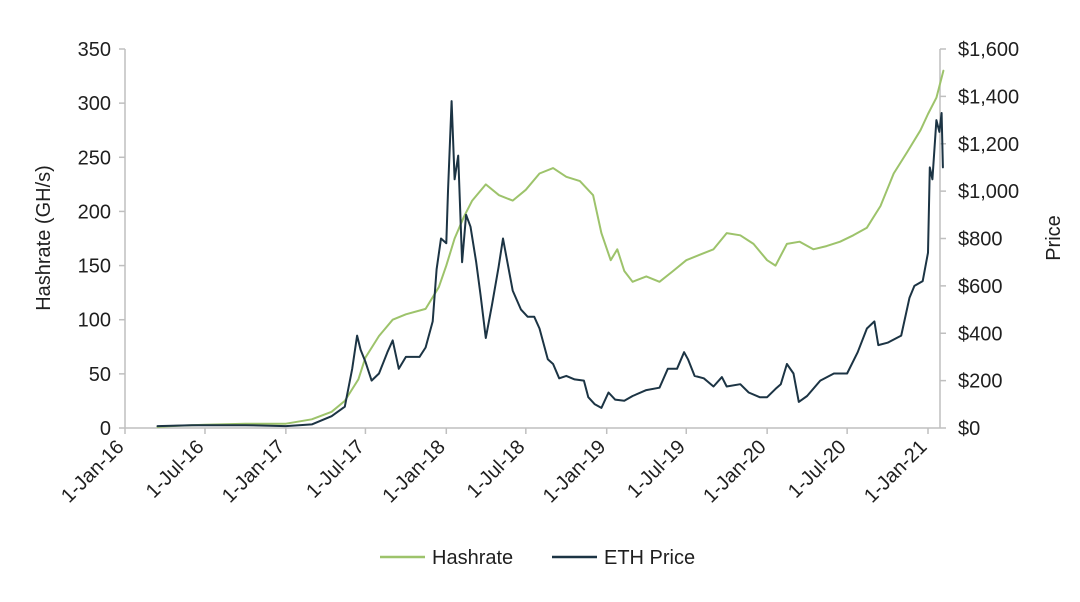 This screenshot has height=602, width=1080. I want to click on x-tick-label: 1-Jul-18, so click(496, 469).